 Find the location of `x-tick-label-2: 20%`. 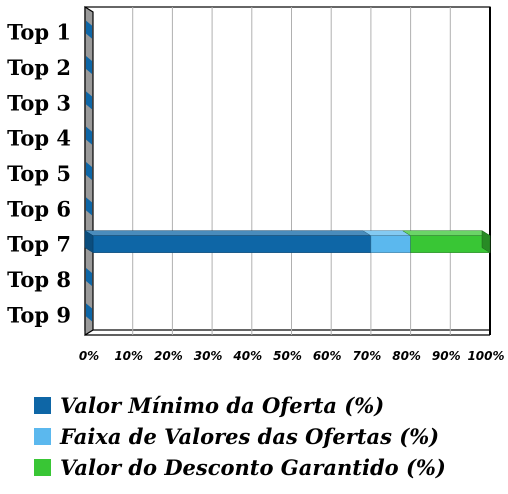

x-tick-label-2: 20% is located at coordinates (168, 356).